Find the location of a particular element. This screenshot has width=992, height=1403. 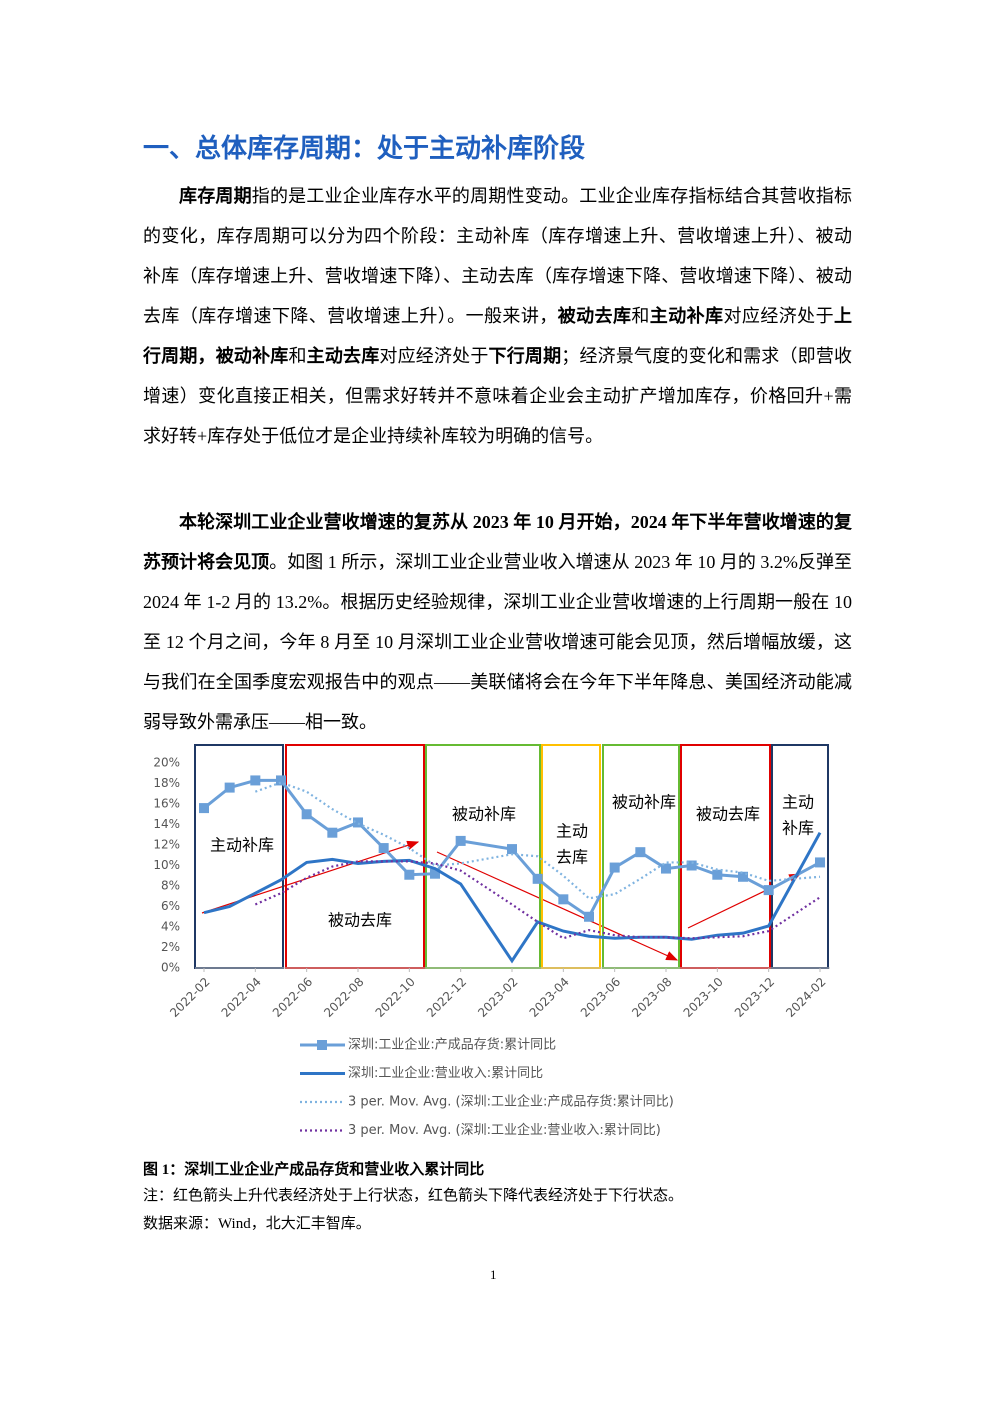

x-tick-label: 2024-02 is located at coordinates (805, 997).